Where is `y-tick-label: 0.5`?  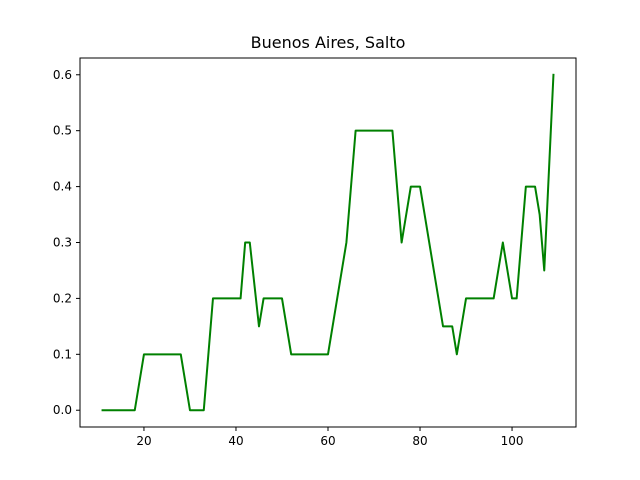 y-tick-label: 0.5 is located at coordinates (62, 131).